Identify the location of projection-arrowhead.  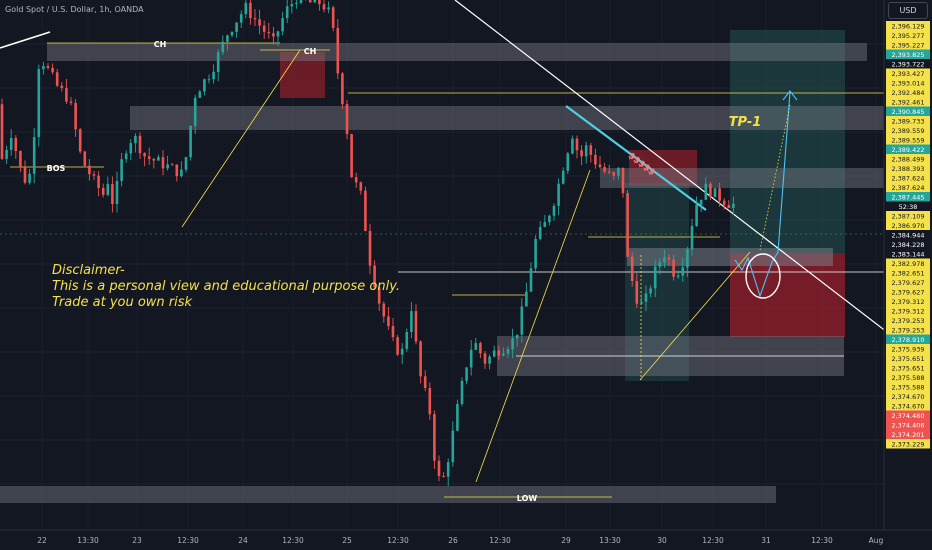
(790, 95).